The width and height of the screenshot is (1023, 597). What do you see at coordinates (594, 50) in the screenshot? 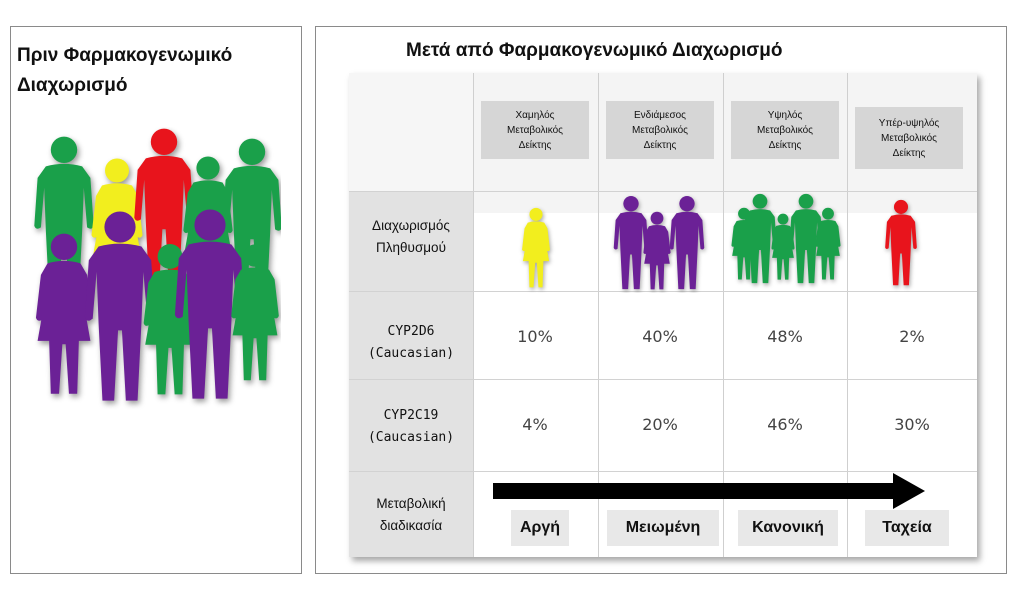
I see `after-title: Μετά από Φαρμακογενωμικό Διαχωρισμό` at bounding box center [594, 50].